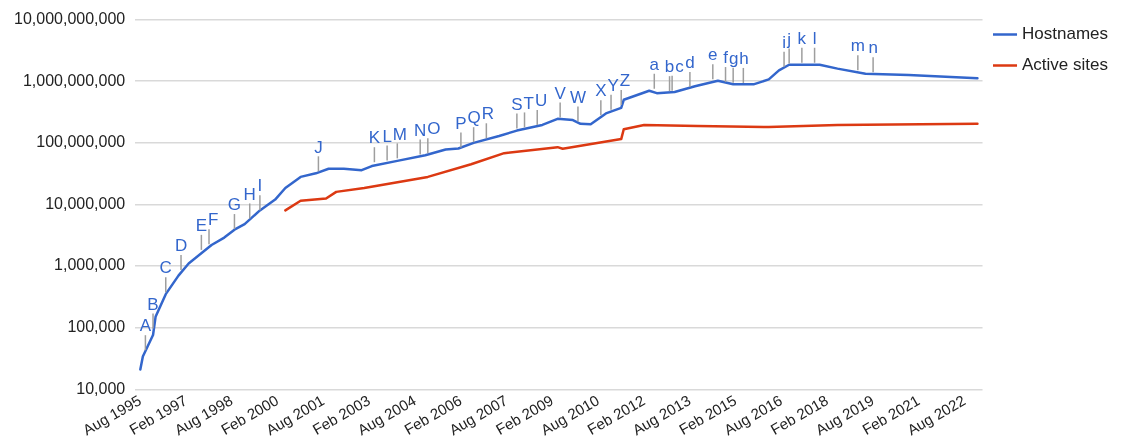 The width and height of the screenshot is (1128, 447). What do you see at coordinates (488, 114) in the screenshot?
I see `annotation: R` at bounding box center [488, 114].